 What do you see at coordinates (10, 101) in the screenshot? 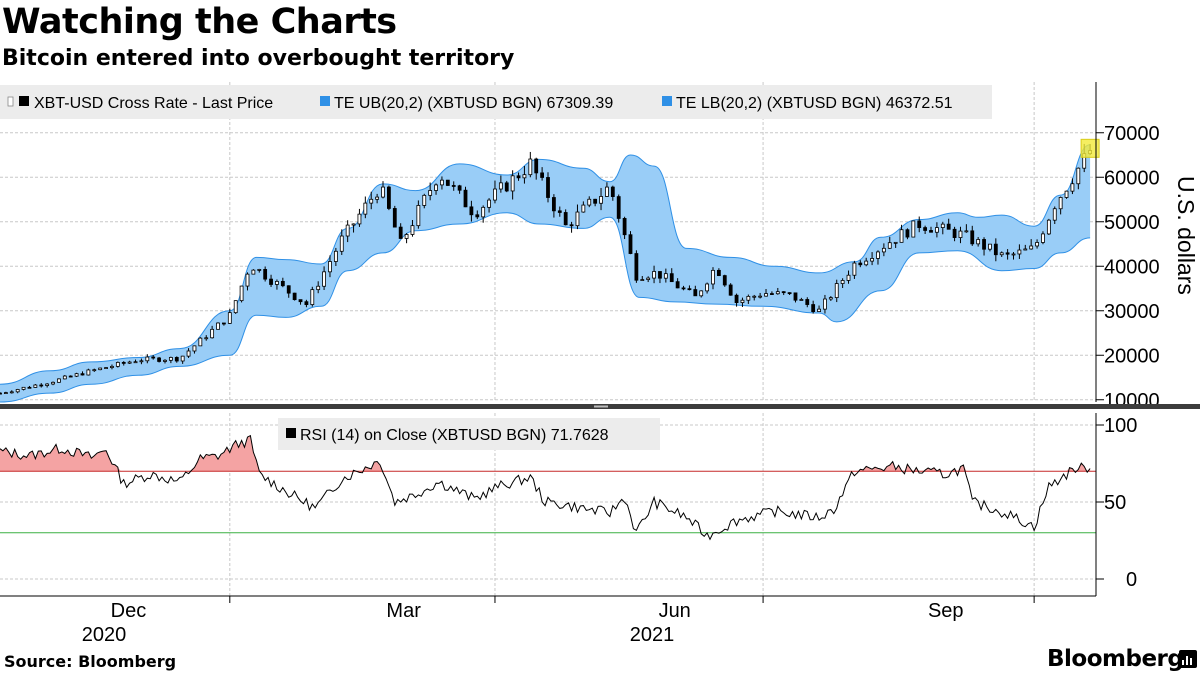
I see `legend-toggle-icon` at bounding box center [10, 101].